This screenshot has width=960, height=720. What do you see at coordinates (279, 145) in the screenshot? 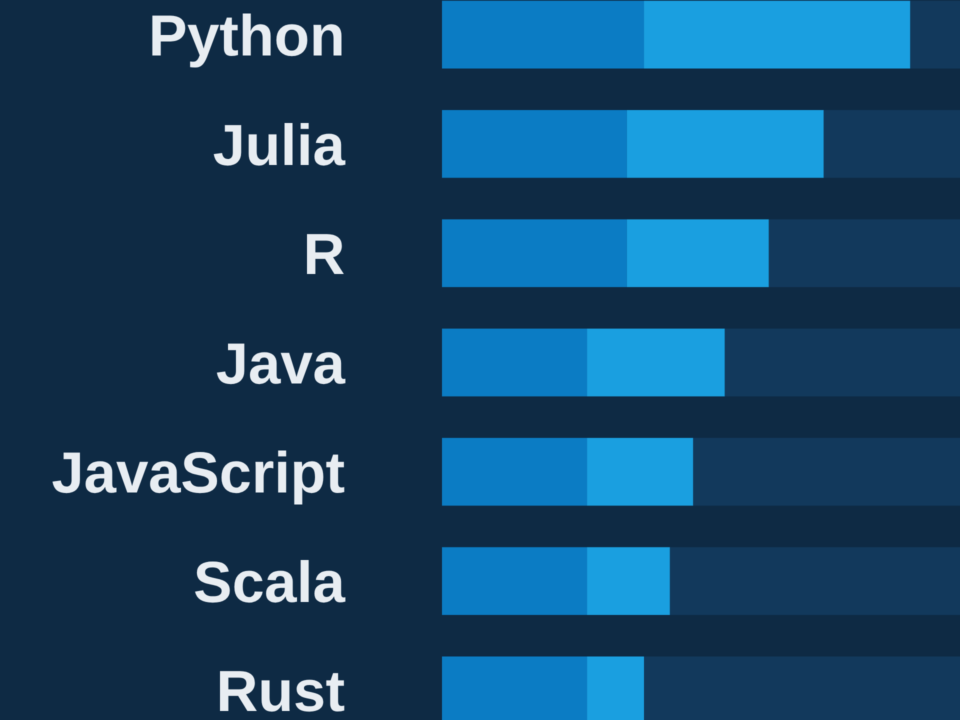
I see `y-tick-label: Julia` at bounding box center [279, 145].